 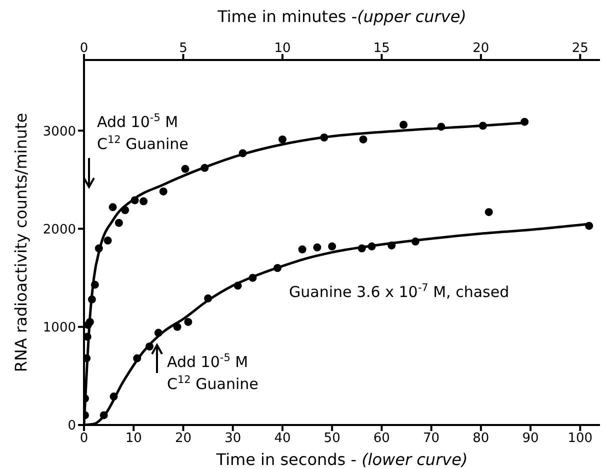 I want to click on x-tick-label: 40, so click(x=282, y=438).